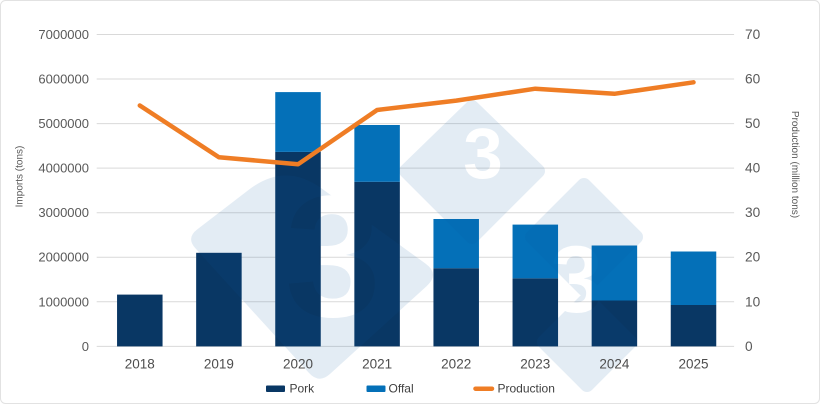  I want to click on svg-text: 50, so click(753, 123).